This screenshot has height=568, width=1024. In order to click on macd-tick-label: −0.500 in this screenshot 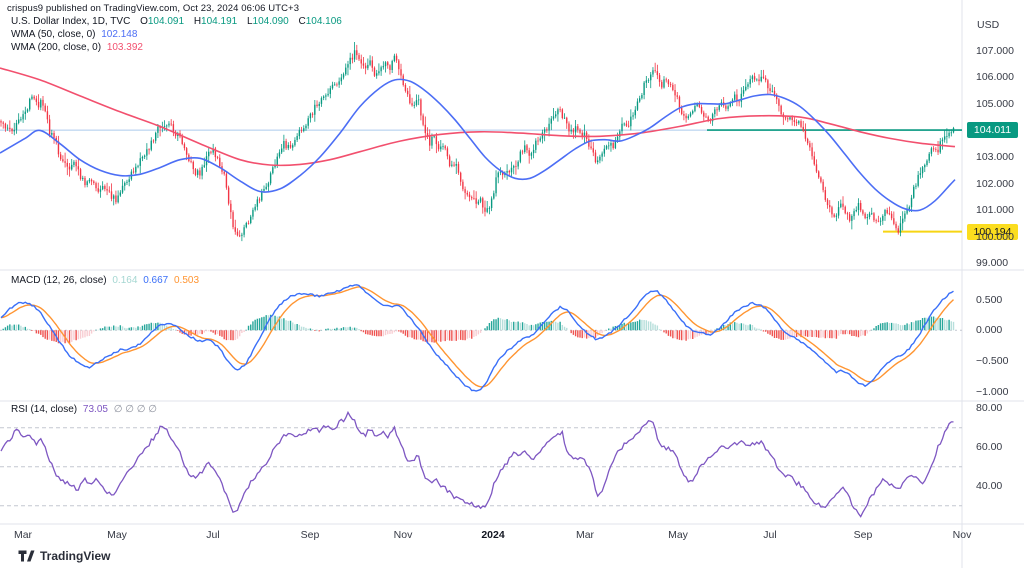, I will do `click(992, 361)`.